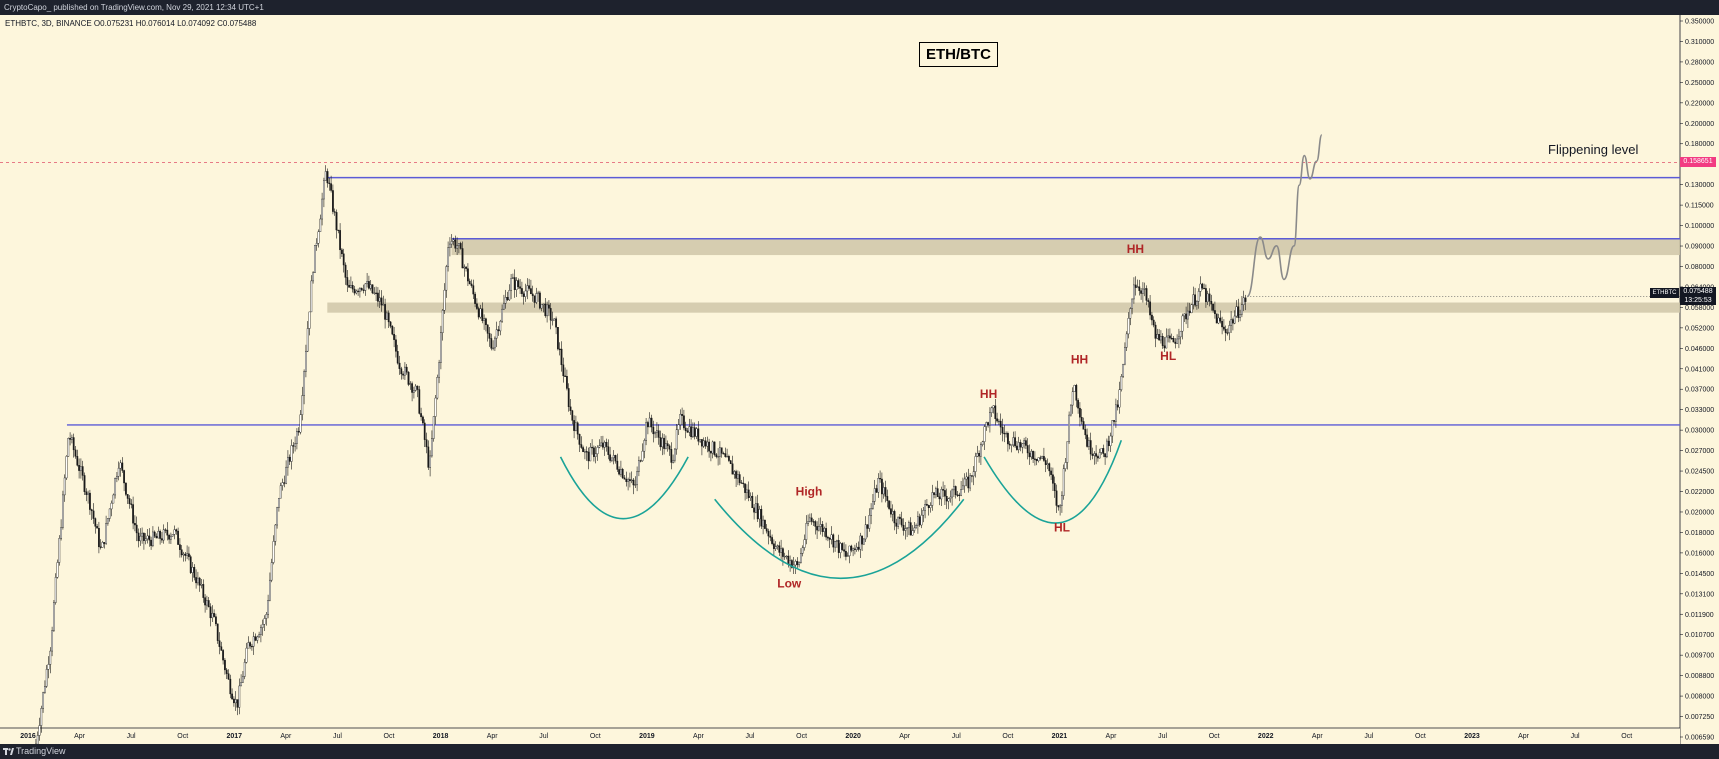 This screenshot has width=1719, height=759. Describe the element at coordinates (1699, 656) in the screenshot. I see `y-tick-label: 0.009700` at that location.